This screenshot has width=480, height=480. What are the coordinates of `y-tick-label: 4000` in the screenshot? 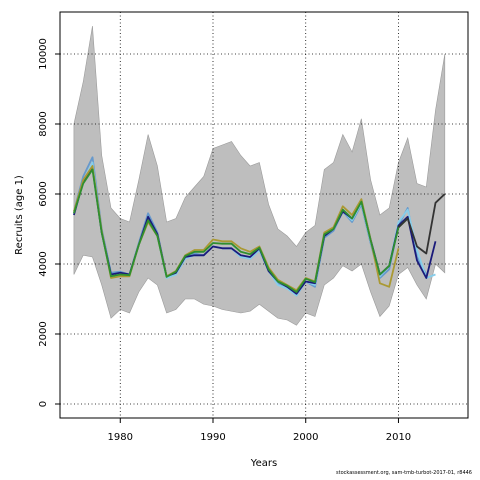 It's located at (43, 263).